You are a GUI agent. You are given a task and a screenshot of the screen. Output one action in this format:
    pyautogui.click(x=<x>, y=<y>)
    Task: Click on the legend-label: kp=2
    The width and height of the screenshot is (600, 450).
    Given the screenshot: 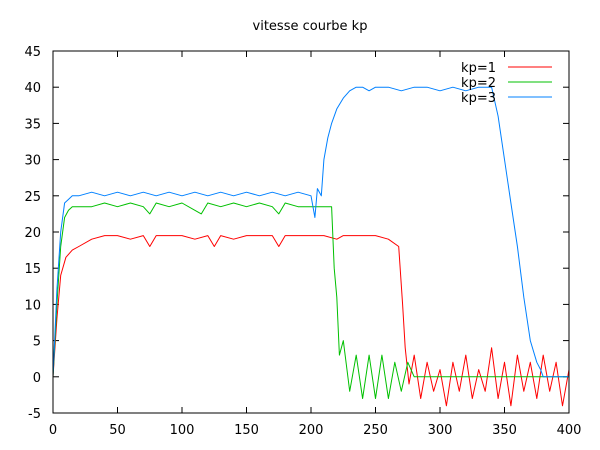 What is the action you would take?
    pyautogui.click(x=478, y=83)
    